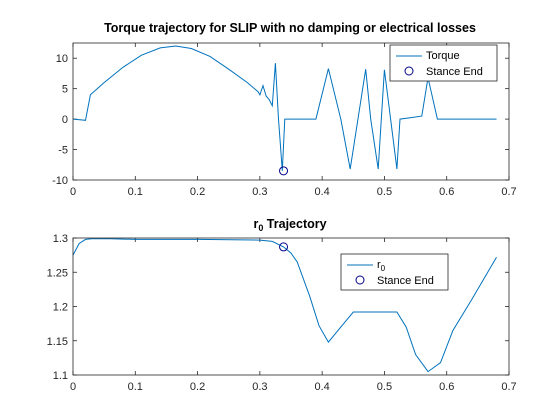  Describe the element at coordinates (65, 90) in the screenshot. I see `torque-y-tick-label: 5` at that location.